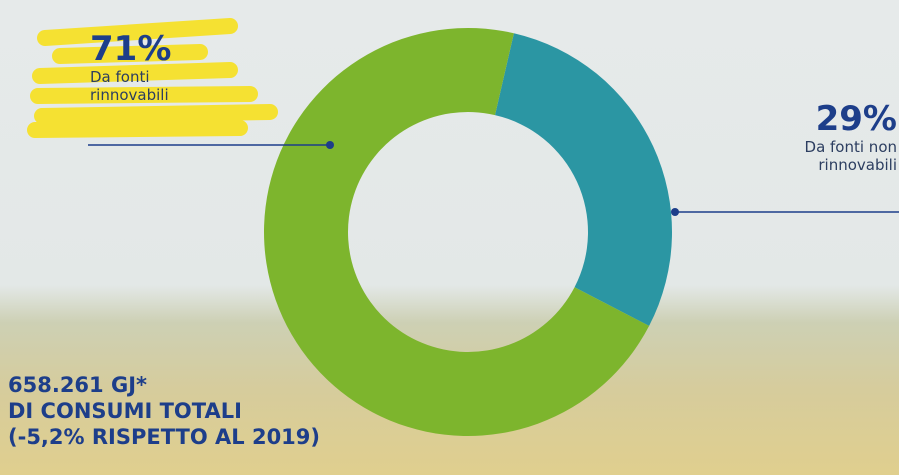 The width and height of the screenshot is (899, 475). I want to click on donut-slice, so click(583, 179).